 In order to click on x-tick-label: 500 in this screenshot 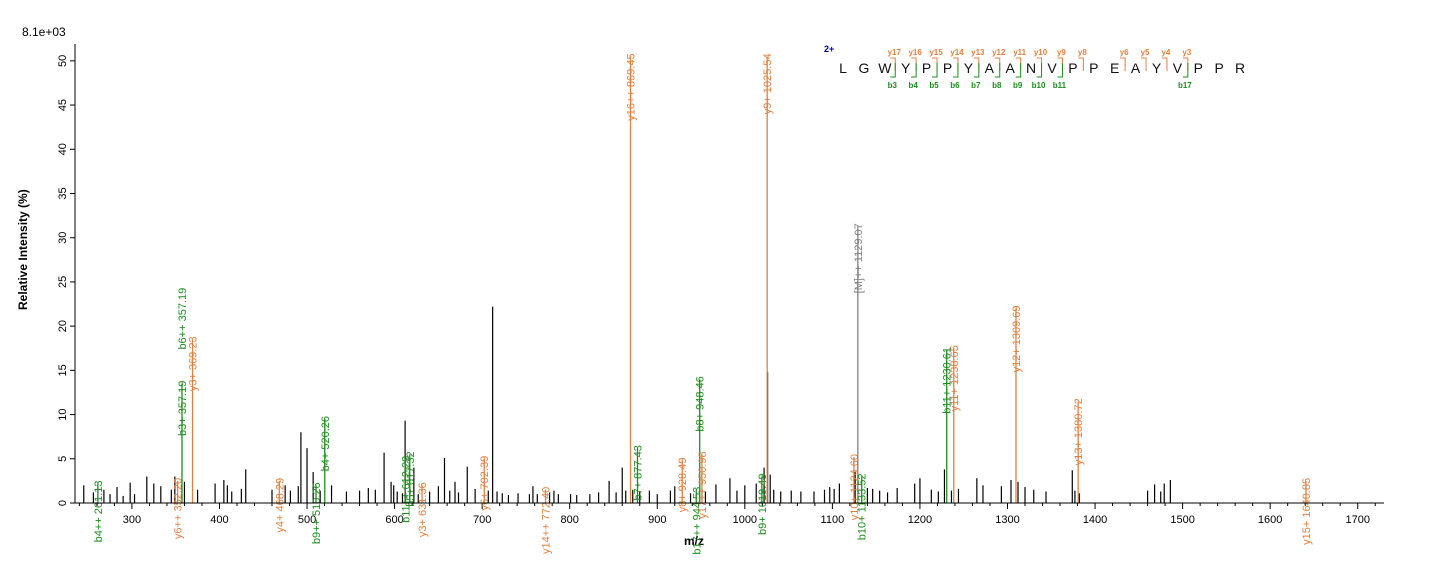, I will do `click(307, 520)`.